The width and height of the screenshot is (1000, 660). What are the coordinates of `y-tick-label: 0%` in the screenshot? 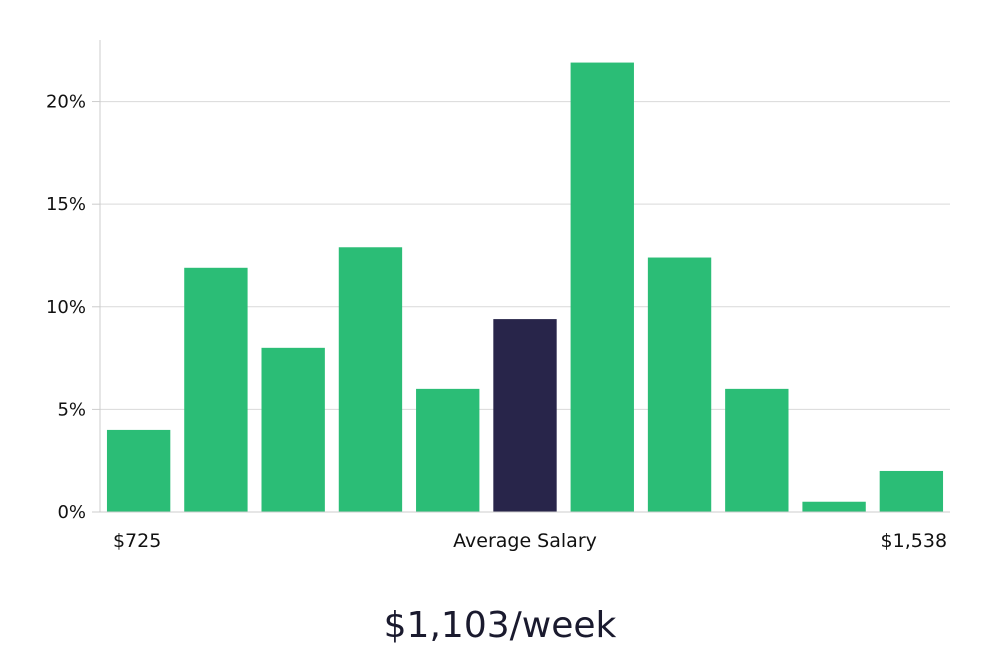 It's located at (71, 512).